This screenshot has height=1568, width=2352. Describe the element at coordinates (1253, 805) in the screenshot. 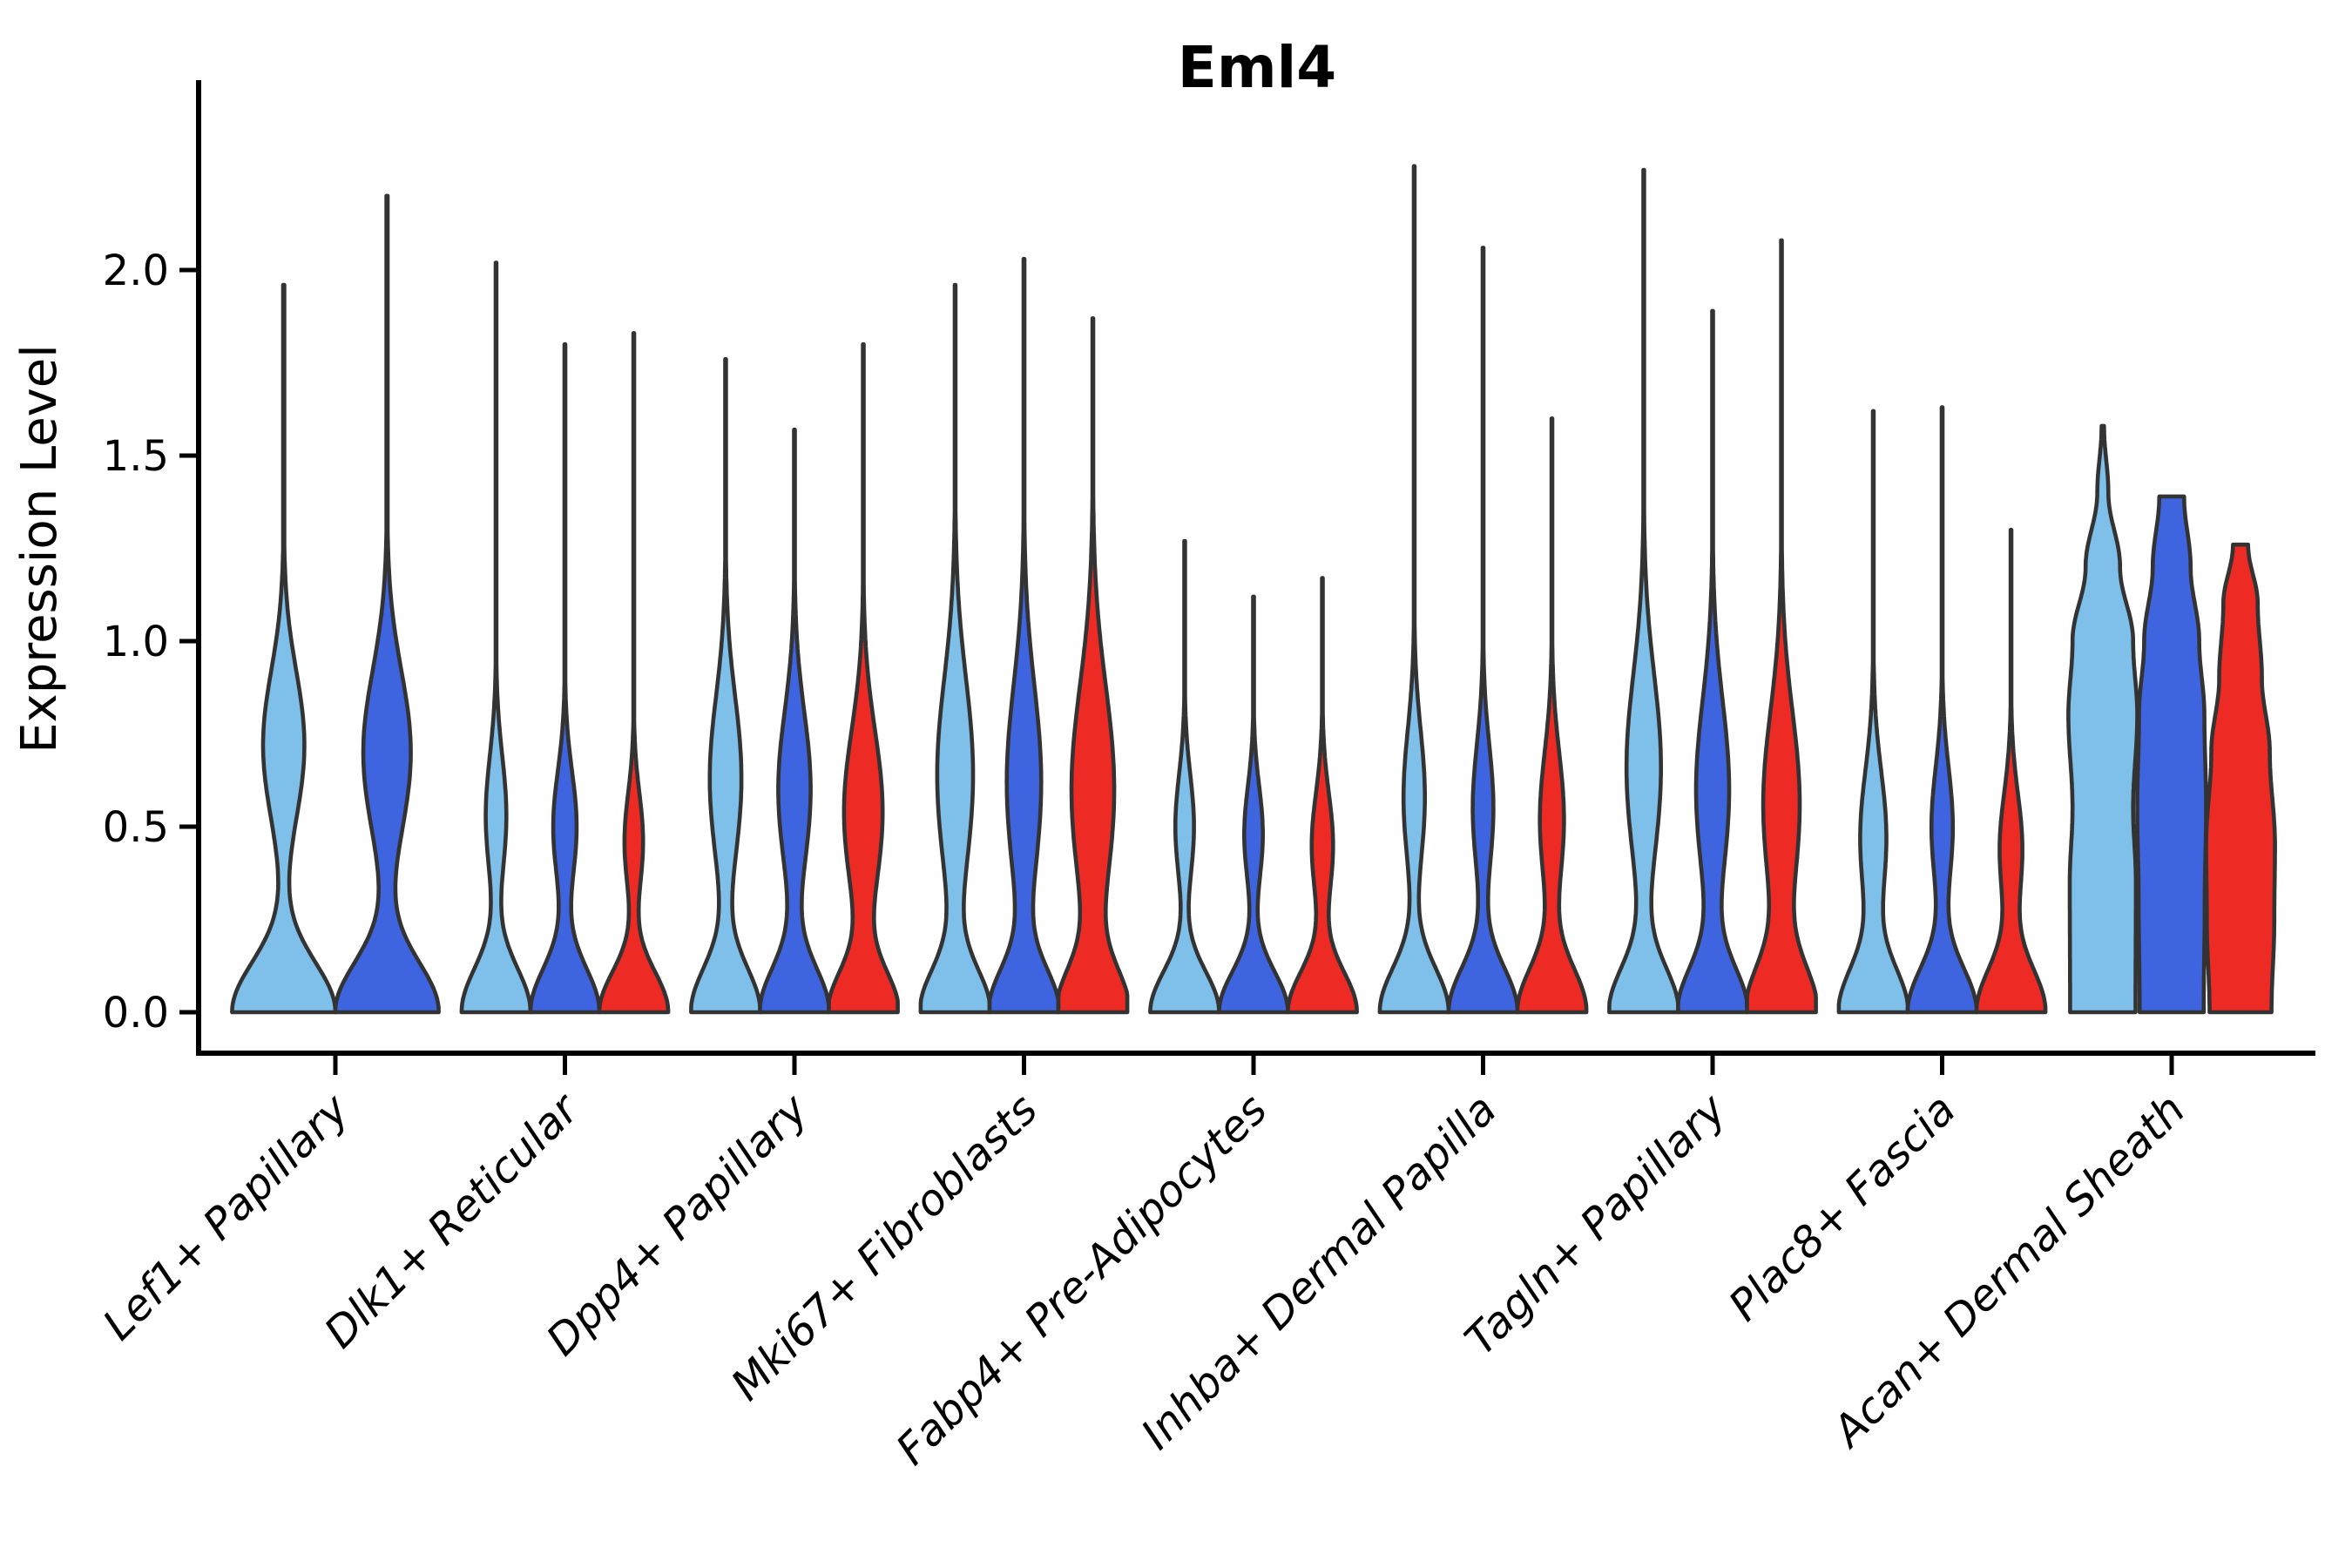

I see `violin-fabp4-pre-adipocytes-blue` at that location.